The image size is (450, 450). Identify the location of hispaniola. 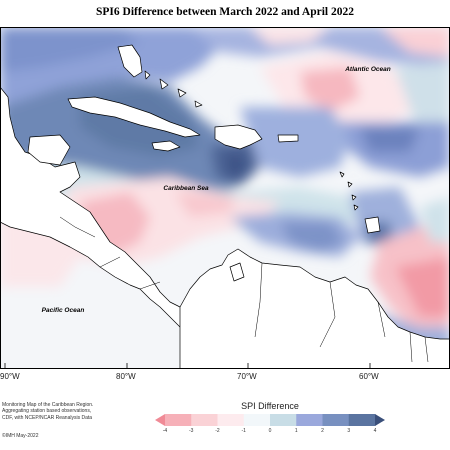
(238, 137).